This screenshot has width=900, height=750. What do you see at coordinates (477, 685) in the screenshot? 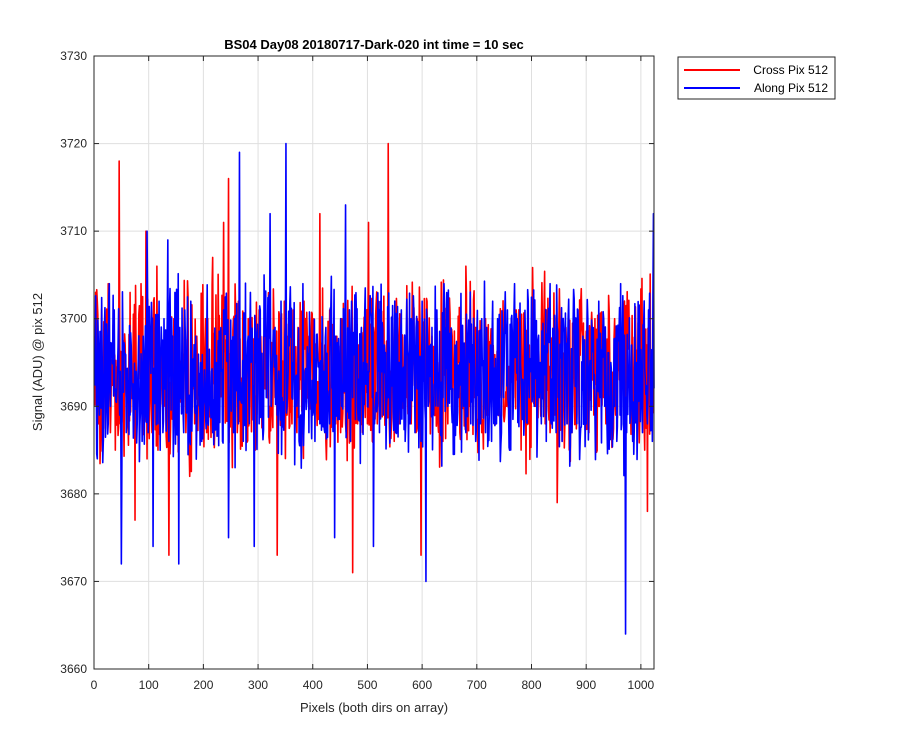
I see `x-tick-label: 700` at bounding box center [477, 685].